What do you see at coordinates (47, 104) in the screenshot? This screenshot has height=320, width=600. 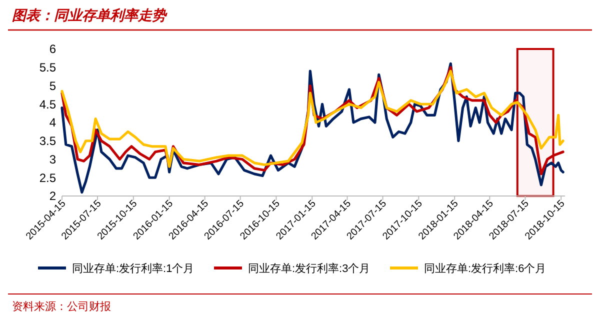 I see `y-tick-label: 4.5` at bounding box center [47, 104].